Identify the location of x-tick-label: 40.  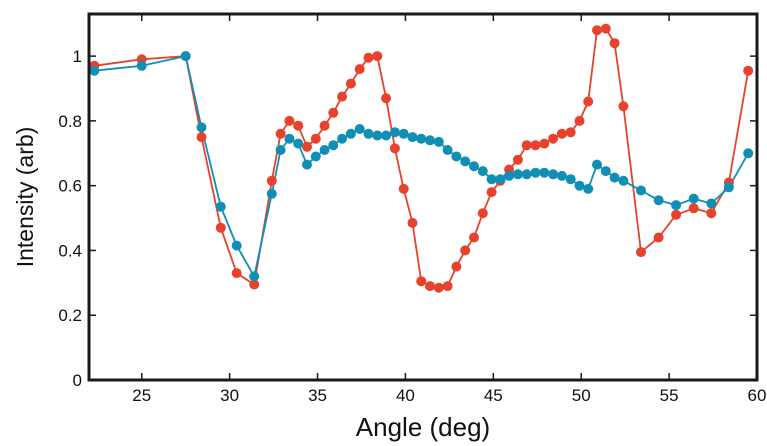
(405, 395).